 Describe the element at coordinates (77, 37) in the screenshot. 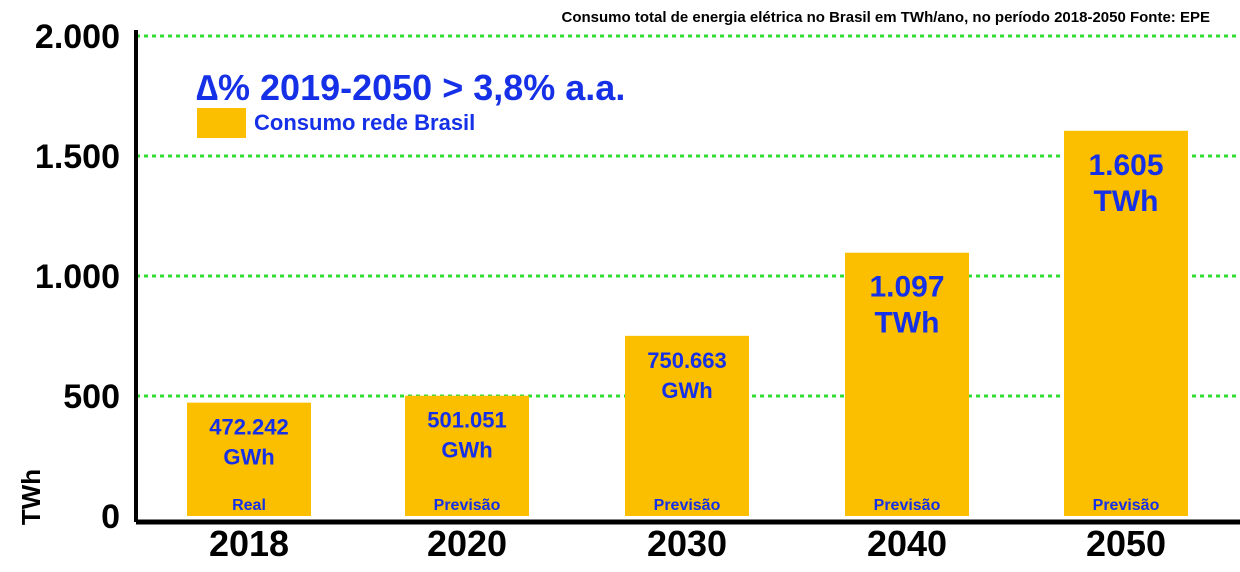

I see `y-tick-label: 2.000` at that location.